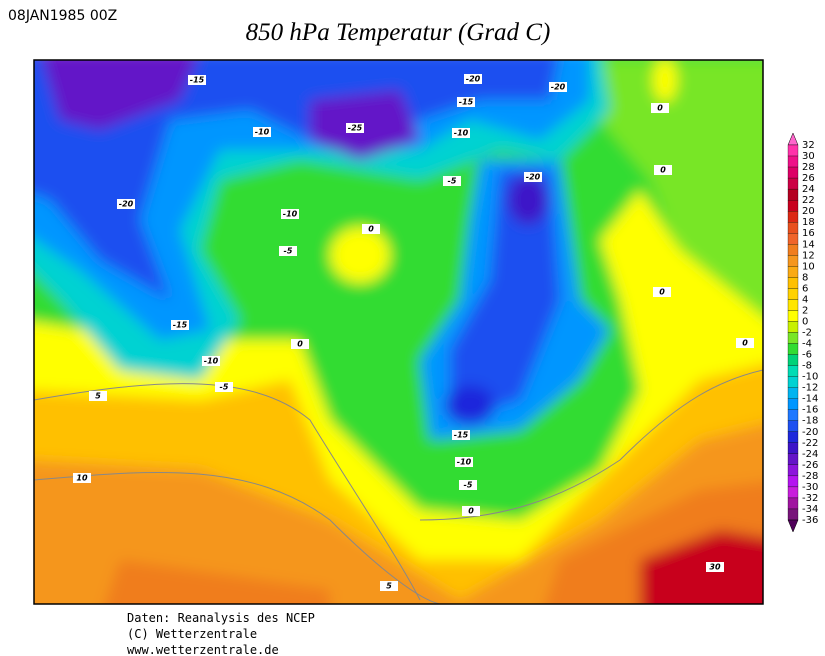  I want to click on colorbar-label: -2, so click(807, 333).